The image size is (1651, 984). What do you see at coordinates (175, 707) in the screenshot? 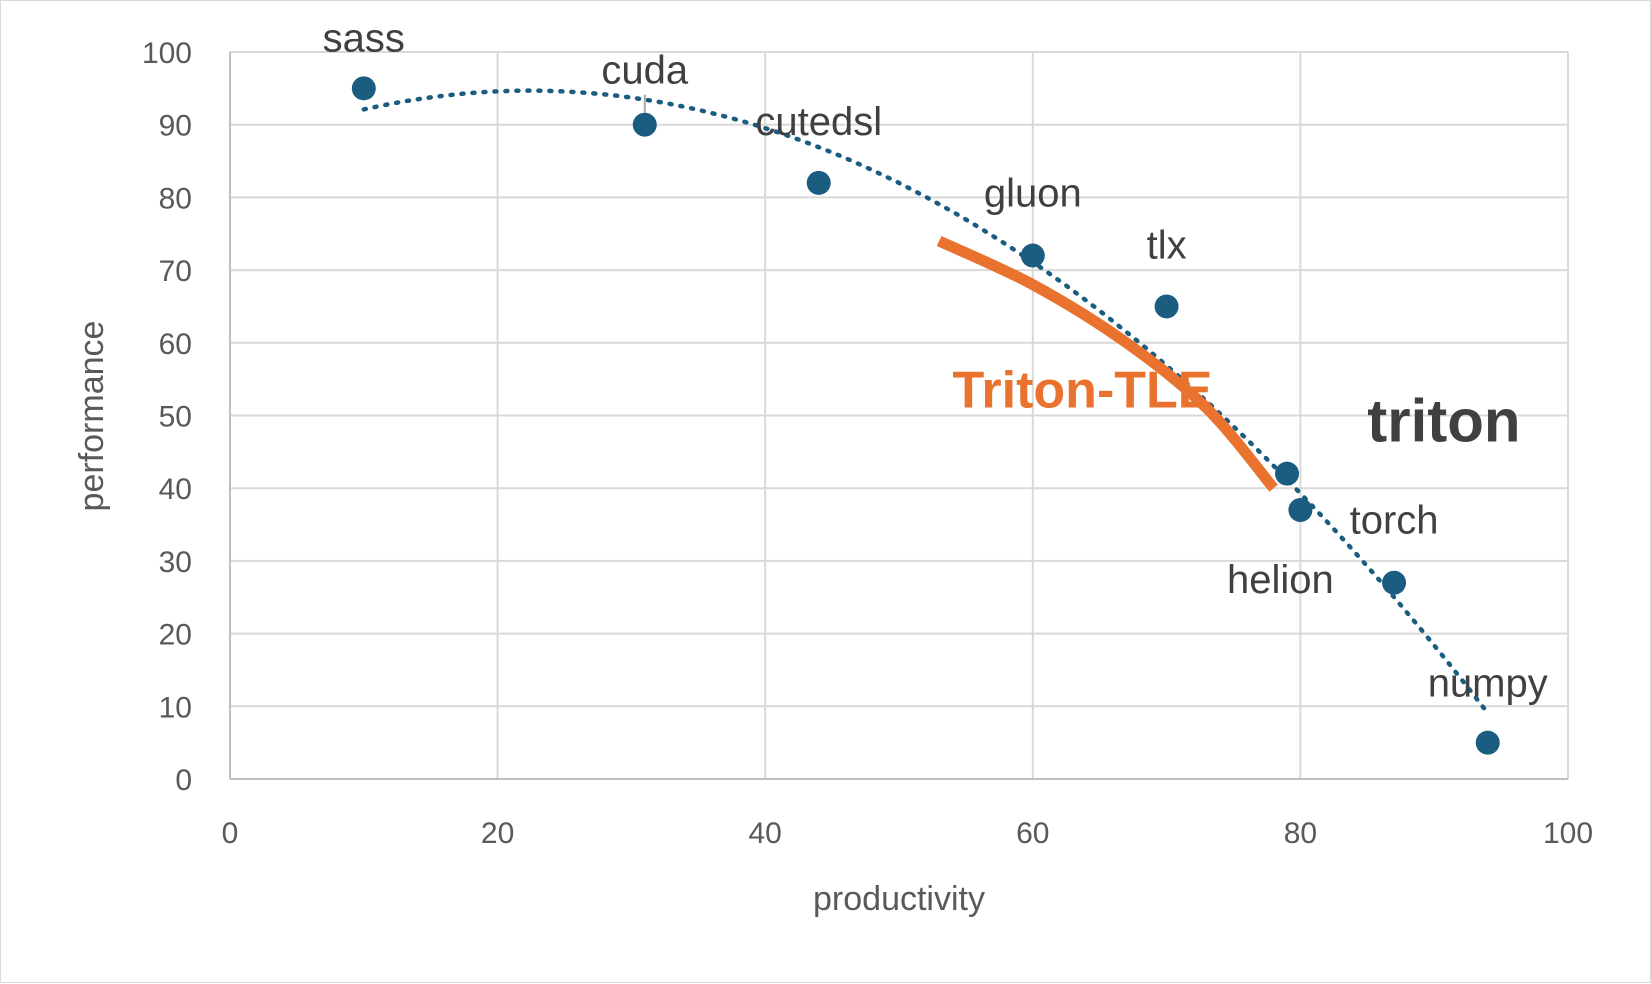
I see `y-tick-label: 10` at bounding box center [175, 707].